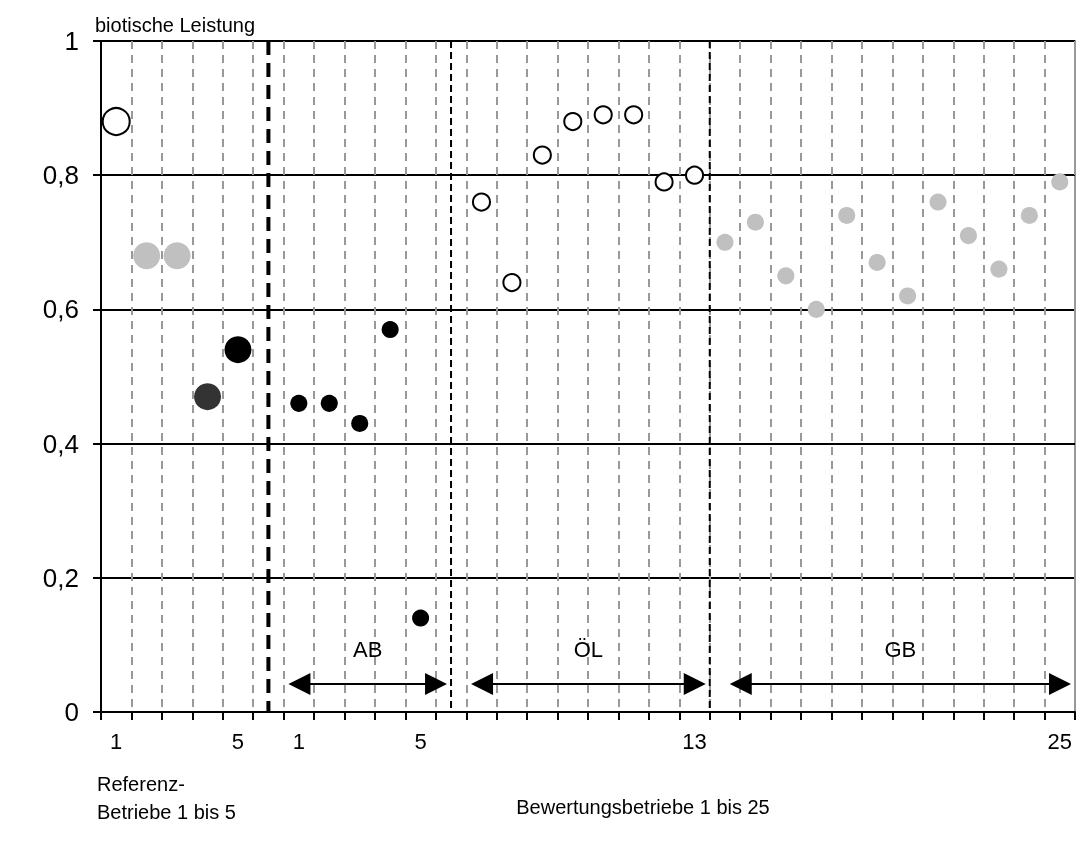 This screenshot has width=1088, height=847. I want to click on text: Referenz- Betriebe 1 bis 5, so click(166, 798).